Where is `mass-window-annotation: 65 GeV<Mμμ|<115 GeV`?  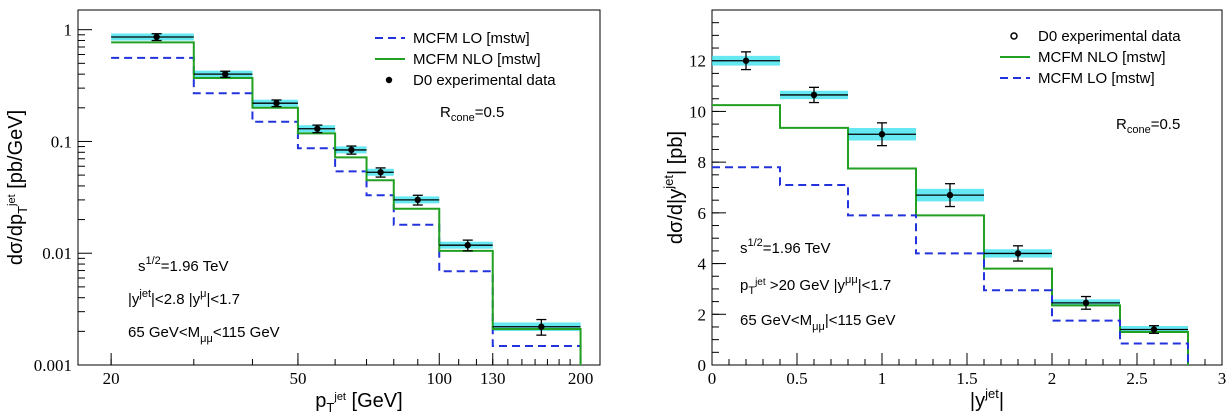 mass-window-annotation: 65 GeV<Mμμ|<115 GeV is located at coordinates (818, 322).